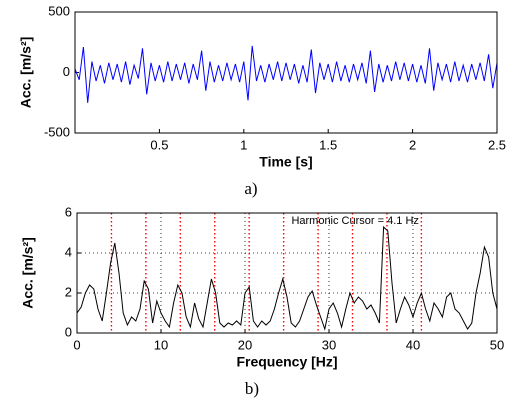 The image size is (513, 404). What do you see at coordinates (497, 344) in the screenshot?
I see `x-tick-label: 50` at bounding box center [497, 344].